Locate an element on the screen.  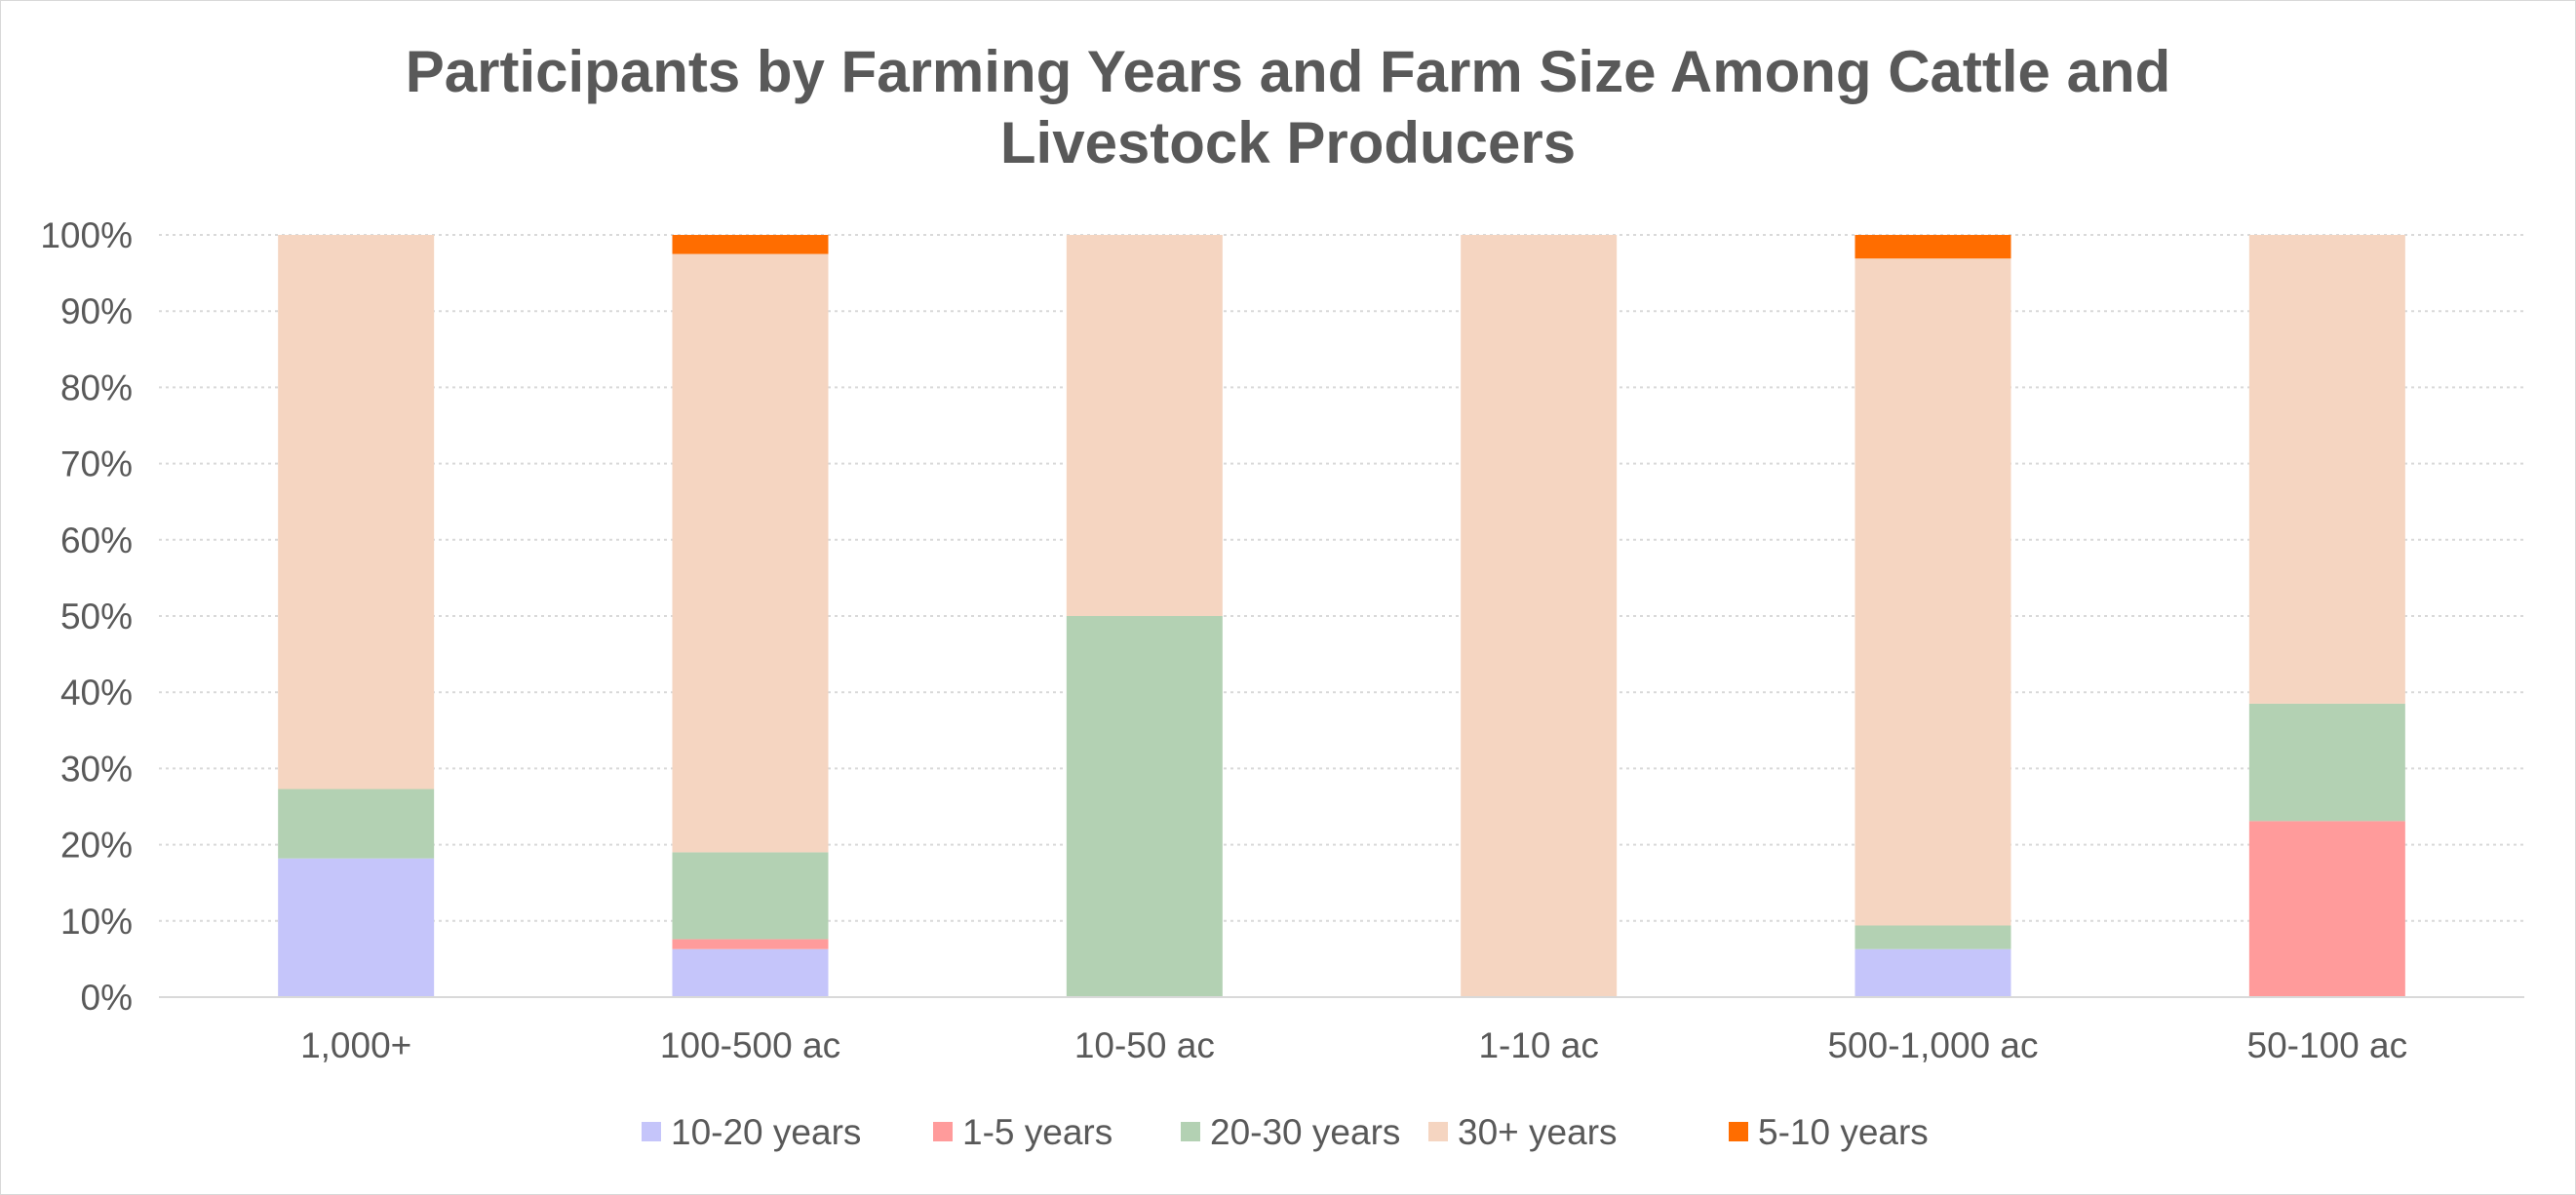
legend-label: 30+ years is located at coordinates (1538, 1132).